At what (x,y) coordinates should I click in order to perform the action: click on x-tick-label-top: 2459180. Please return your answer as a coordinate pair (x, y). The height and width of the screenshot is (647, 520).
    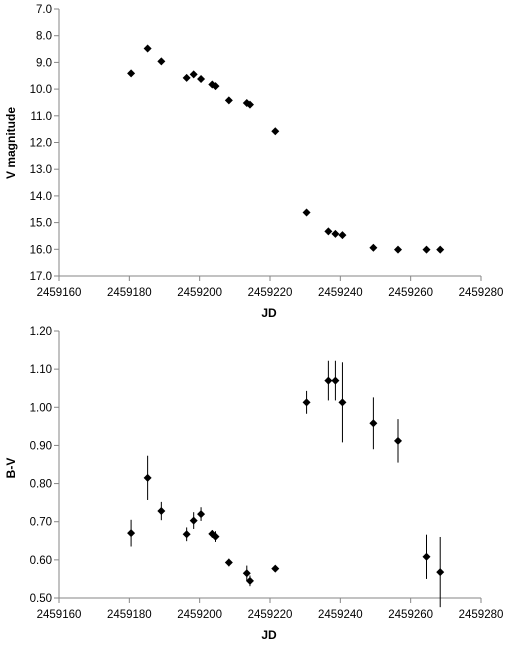
    Looking at the image, I should click on (129, 293).